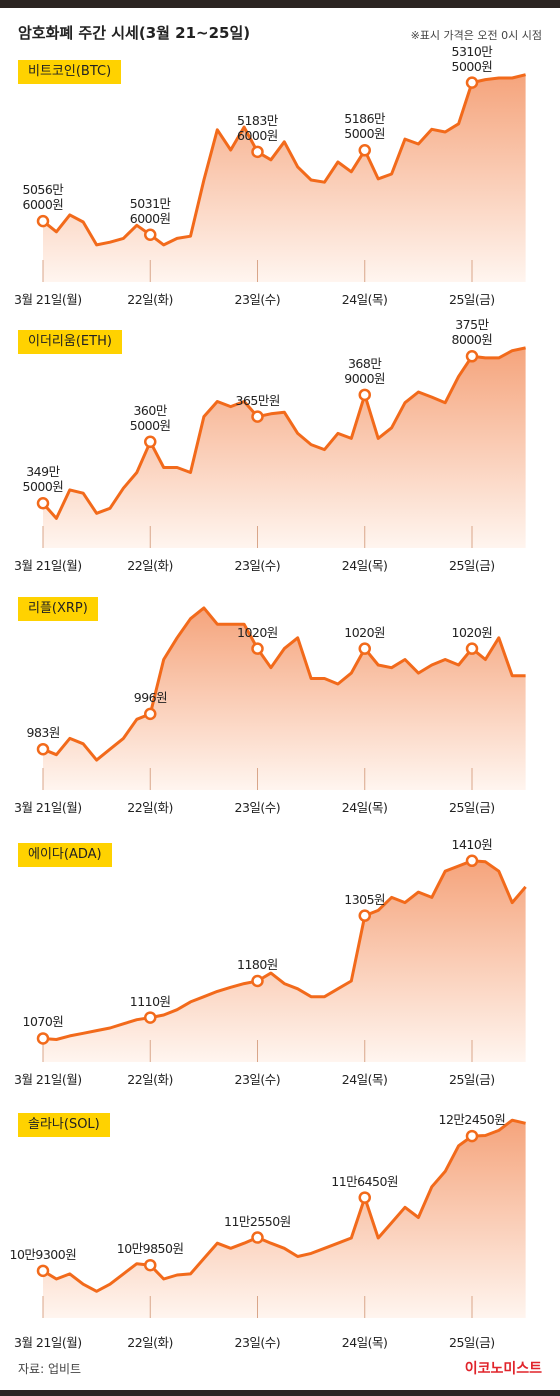 Image resolution: width=560 pixels, height=1396 pixels. I want to click on value-label: 983원, so click(43, 733).